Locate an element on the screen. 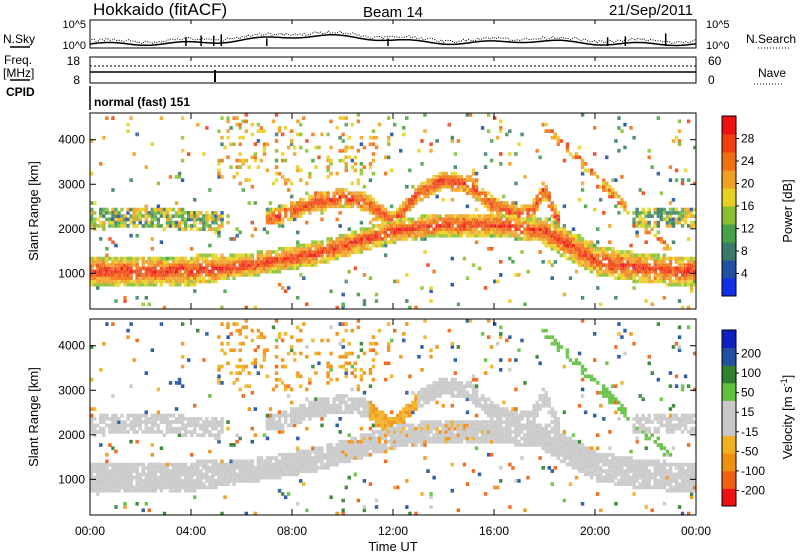  freq-panel: Freq. [MHz] 18 8 60 0 Nave is located at coordinates (394, 70).